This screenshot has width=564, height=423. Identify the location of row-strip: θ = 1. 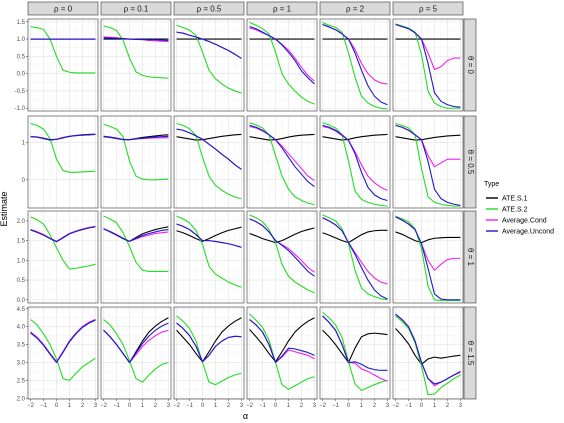
(470, 257).